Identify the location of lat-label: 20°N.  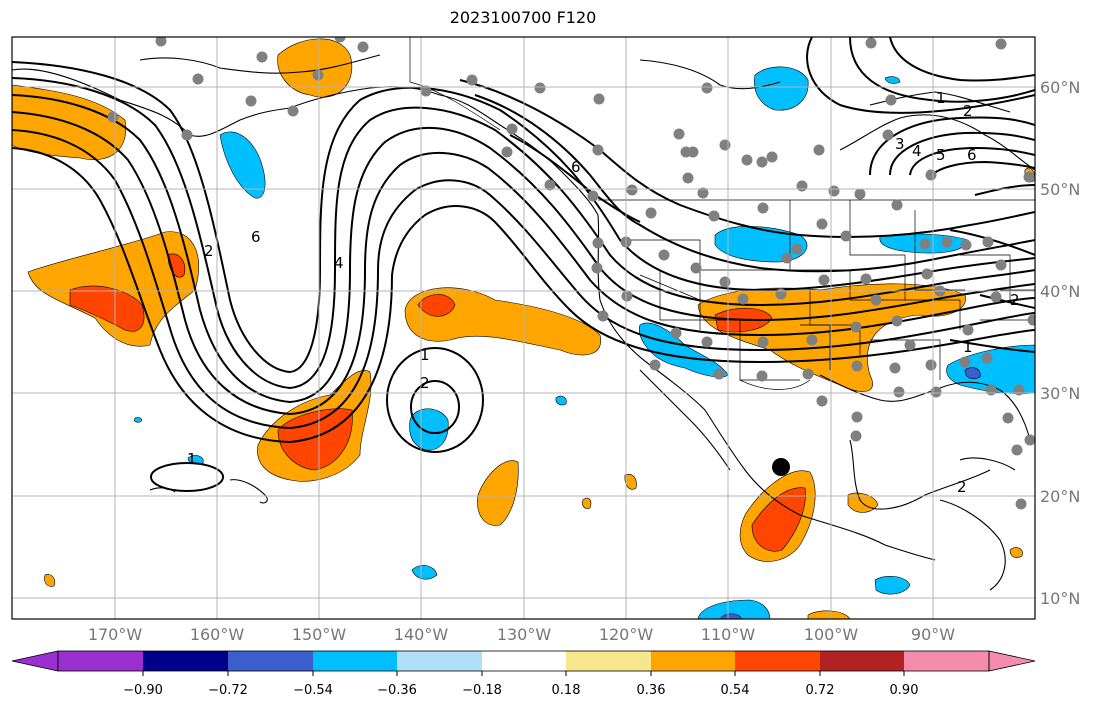
(1060, 496).